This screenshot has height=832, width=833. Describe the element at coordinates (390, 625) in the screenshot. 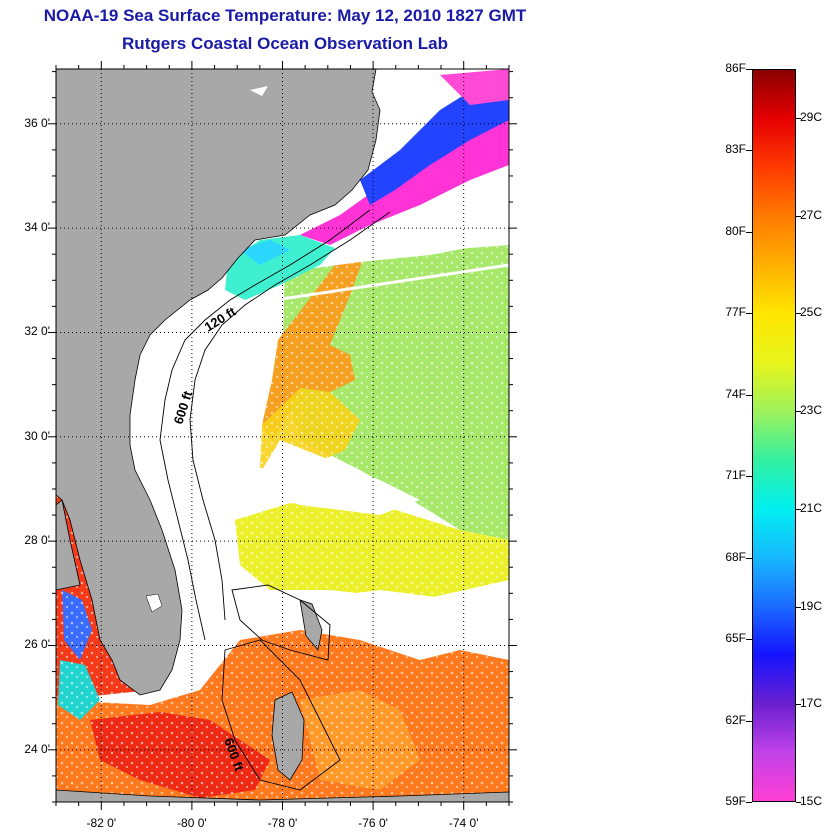

I see `cloud-band-south` at that location.